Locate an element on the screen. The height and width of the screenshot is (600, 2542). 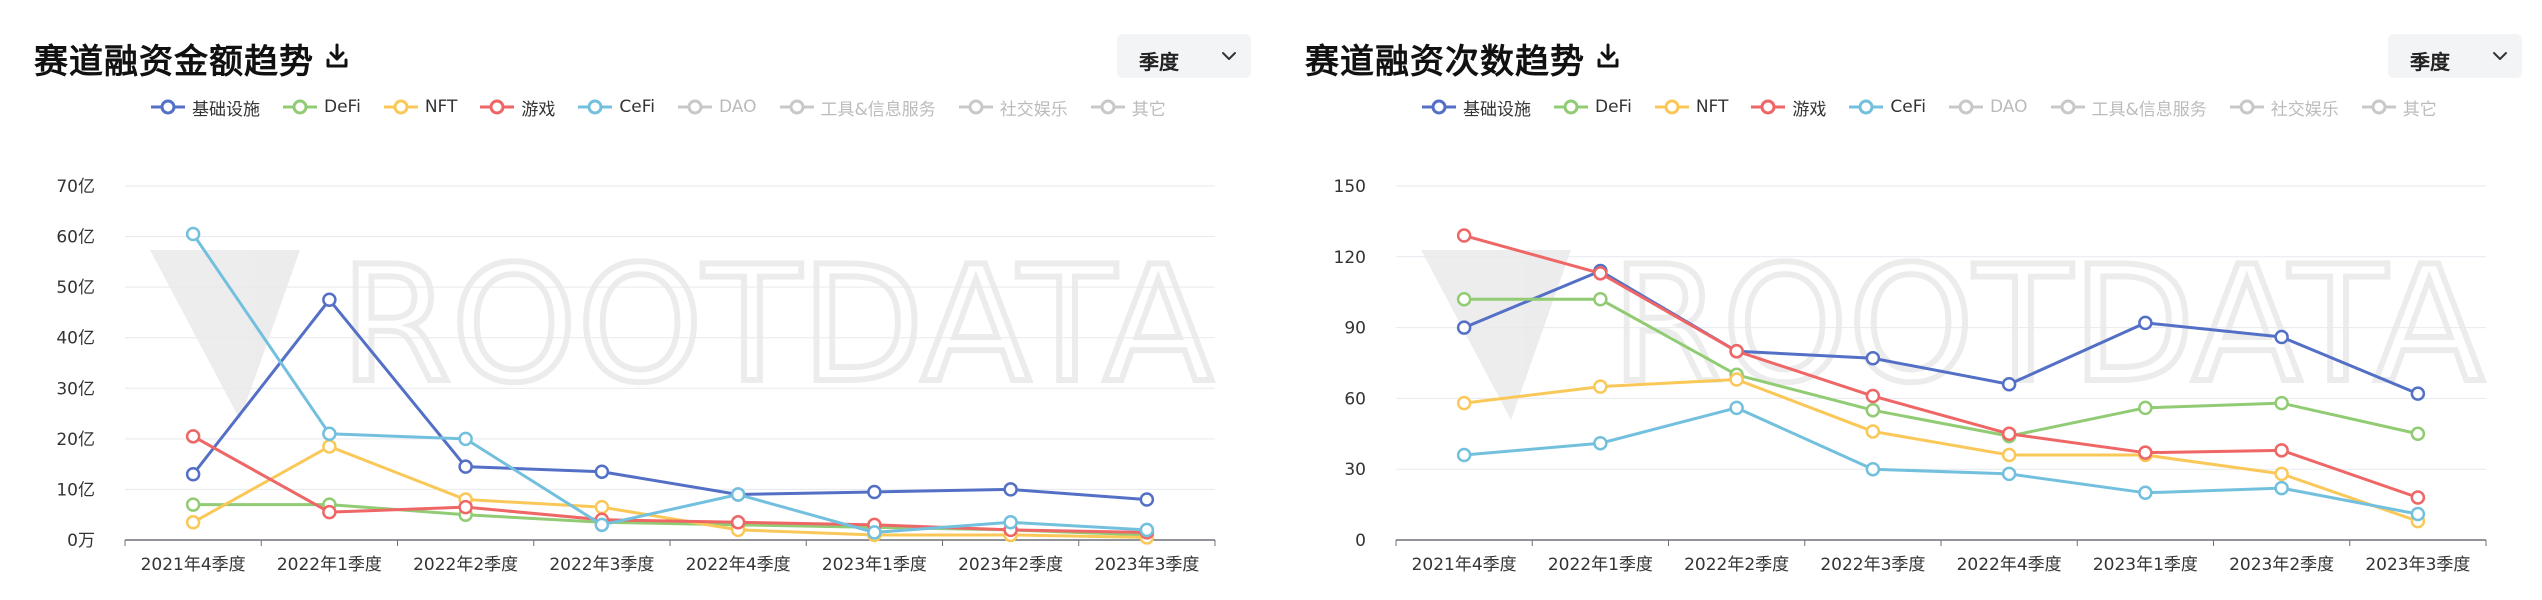
chart-title: 赛道融资金额趋势 is located at coordinates (174, 62).